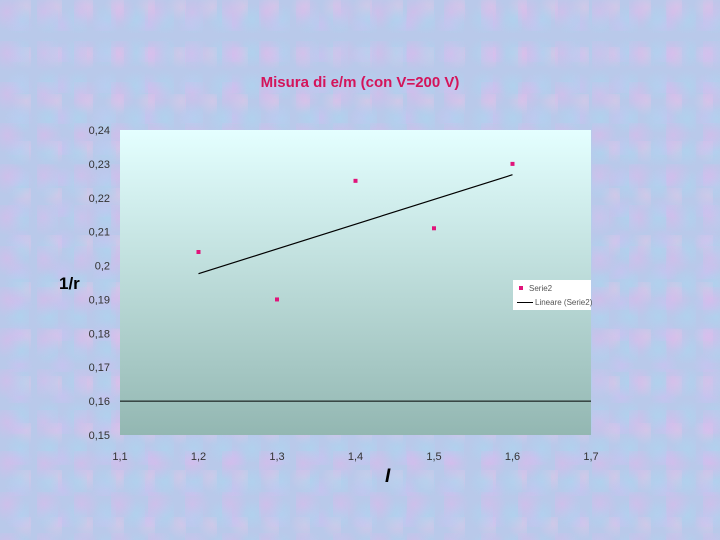 This screenshot has width=720, height=540. I want to click on legend-item-series: Serie2, so click(534, 288).